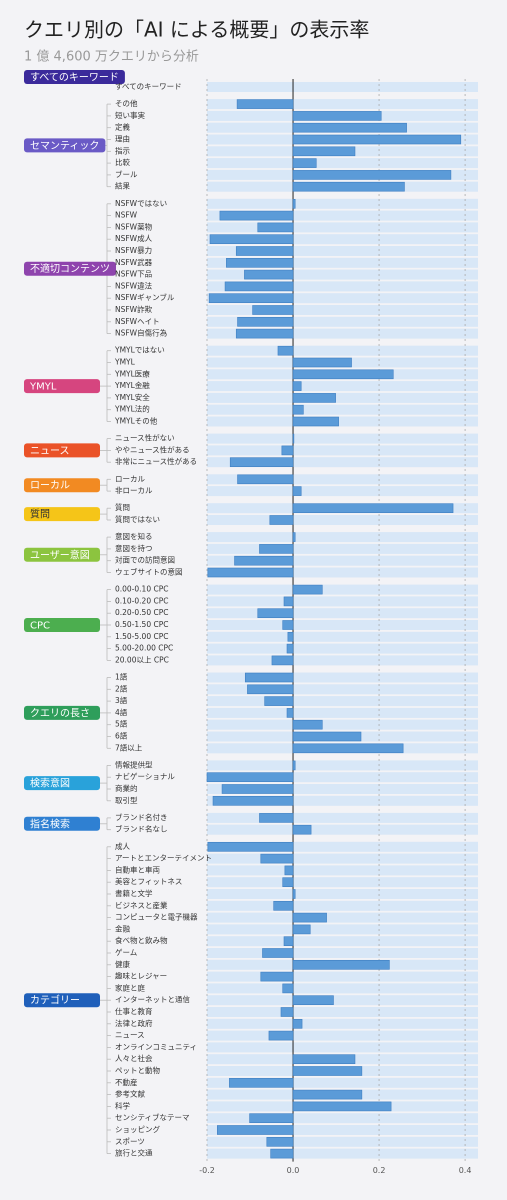 The image size is (507, 1200). What do you see at coordinates (50, 823) in the screenshot?
I see `group-label: 指名検索` at bounding box center [50, 823].